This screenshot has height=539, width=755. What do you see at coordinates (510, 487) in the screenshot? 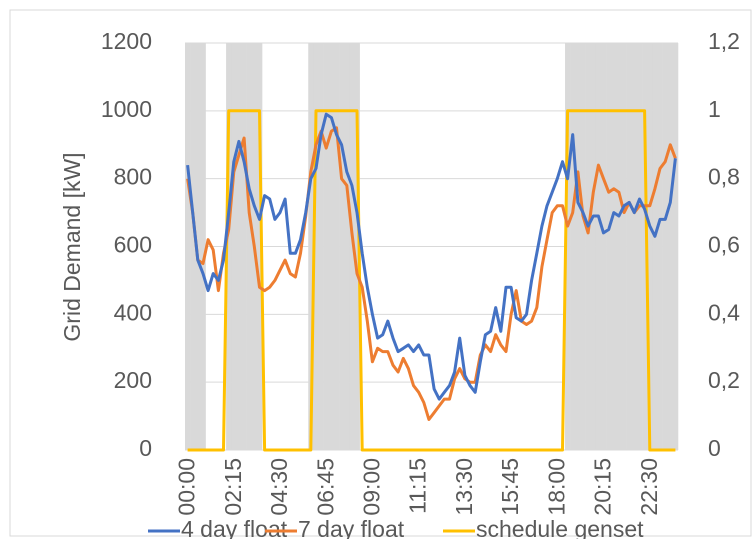
I see `x-tick-label: 15:45` at bounding box center [510, 487].